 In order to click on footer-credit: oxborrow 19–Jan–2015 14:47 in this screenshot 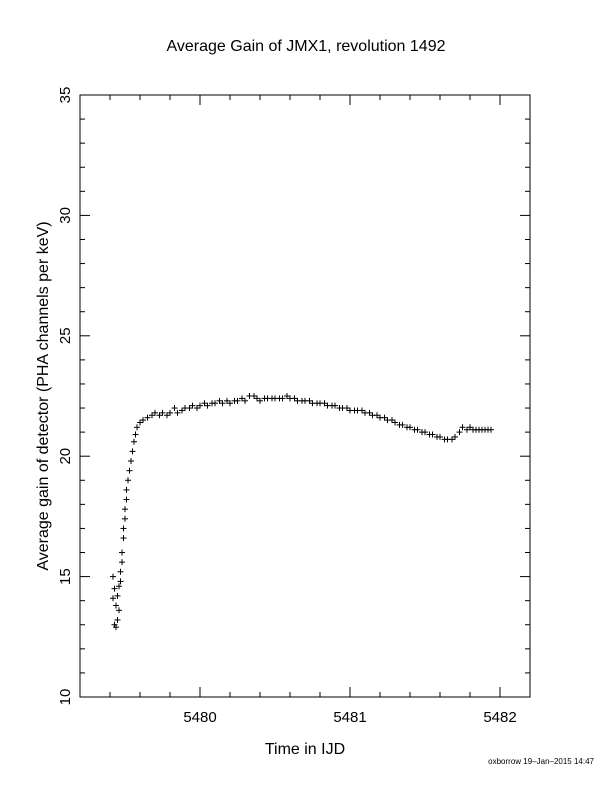, I will do `click(541, 761)`.